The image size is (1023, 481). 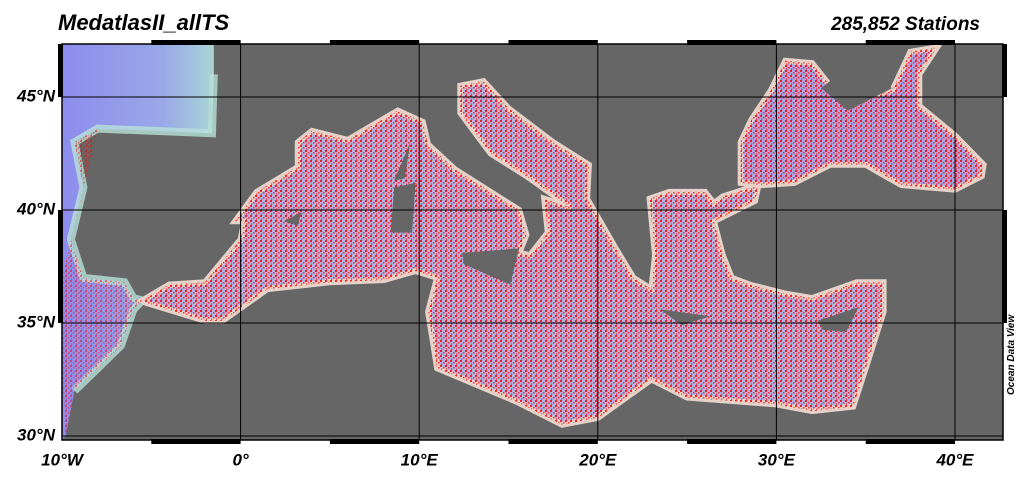 I want to click on map-title: MedatlasII_allTS, so click(x=144, y=22).